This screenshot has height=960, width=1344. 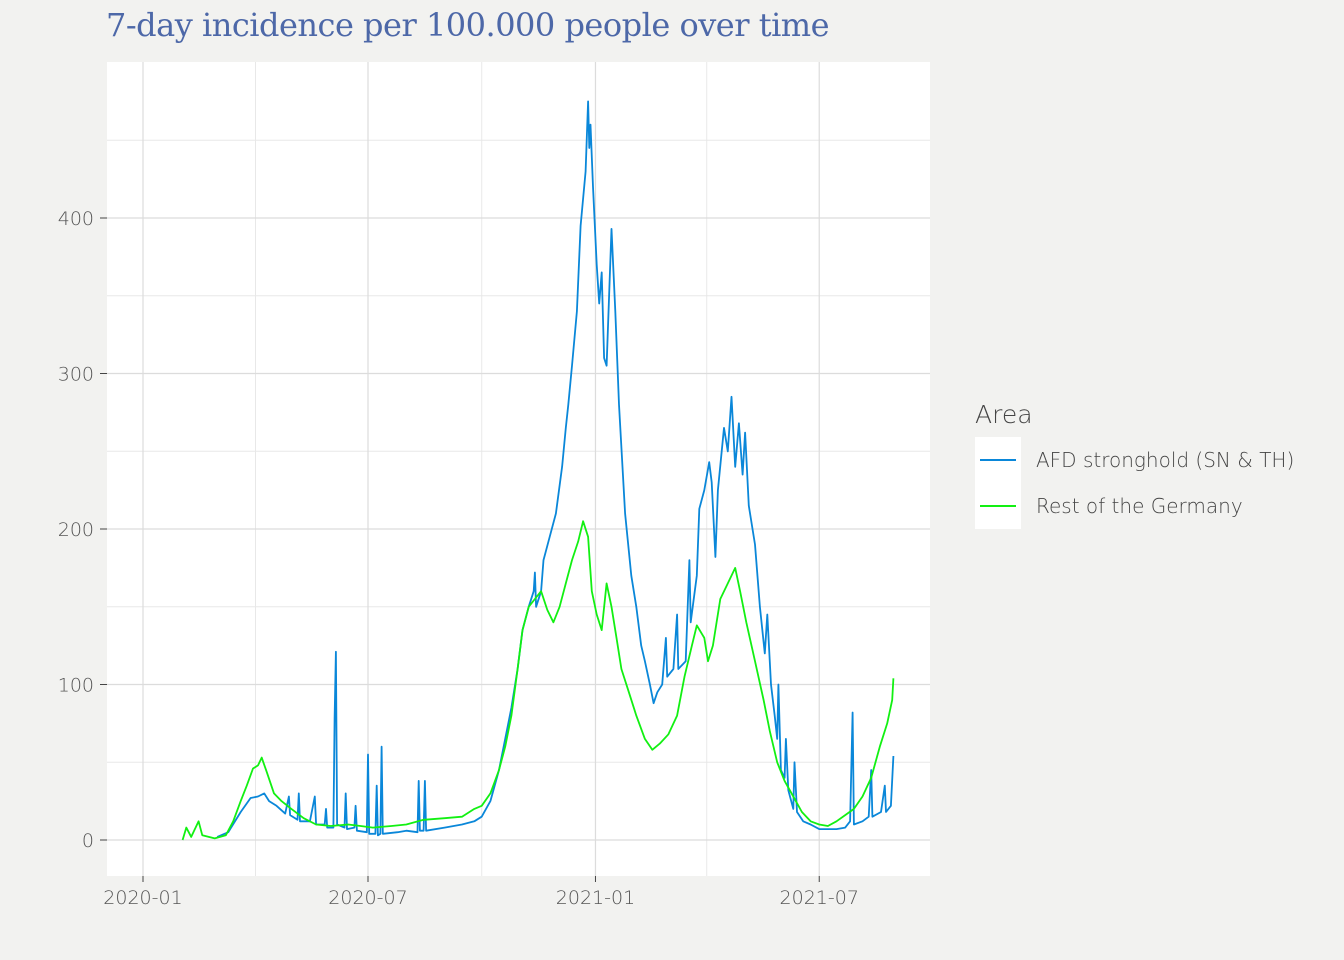 What do you see at coordinates (76, 375) in the screenshot?
I see `y-tick-label: 300` at bounding box center [76, 375].